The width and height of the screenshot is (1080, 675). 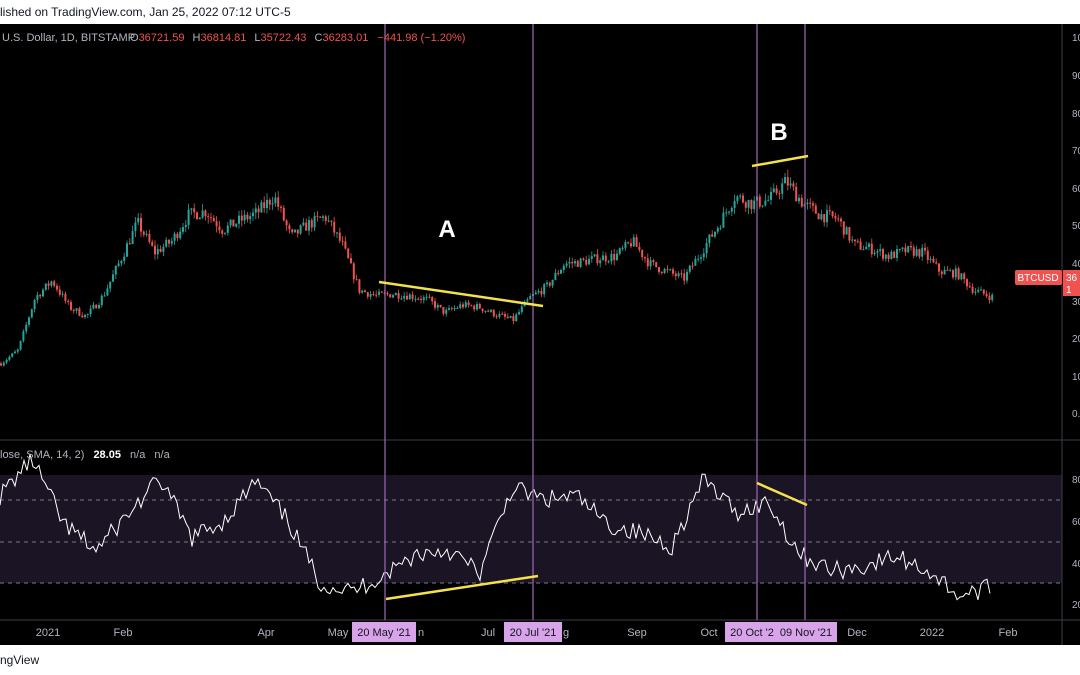 I want to click on rsi-tick: 20, so click(x=1076, y=605).